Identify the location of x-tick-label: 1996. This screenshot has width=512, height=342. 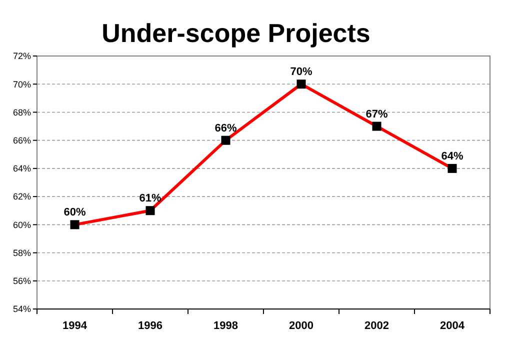
(150, 326).